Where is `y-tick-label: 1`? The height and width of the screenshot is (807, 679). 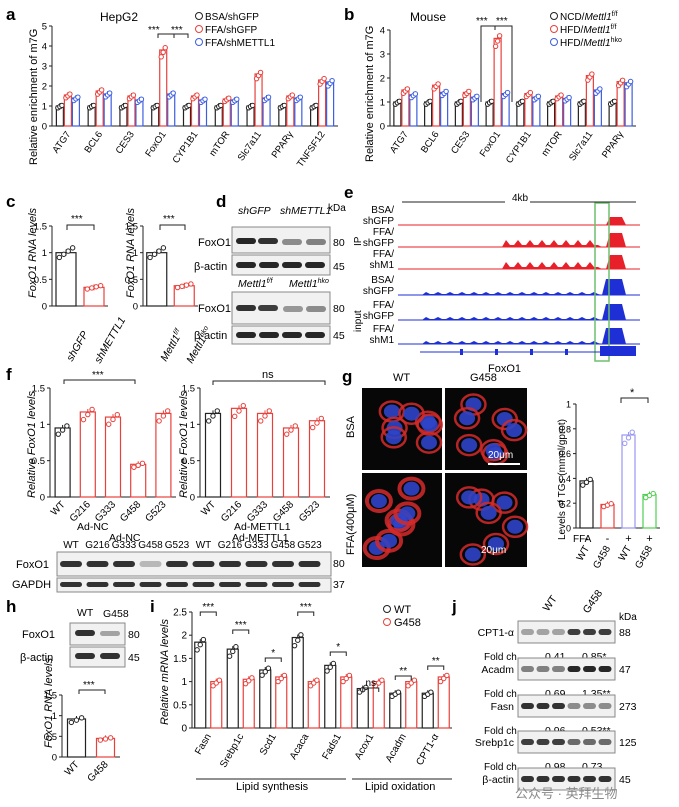 y-tick-label: 1 is located at coordinates (568, 405).